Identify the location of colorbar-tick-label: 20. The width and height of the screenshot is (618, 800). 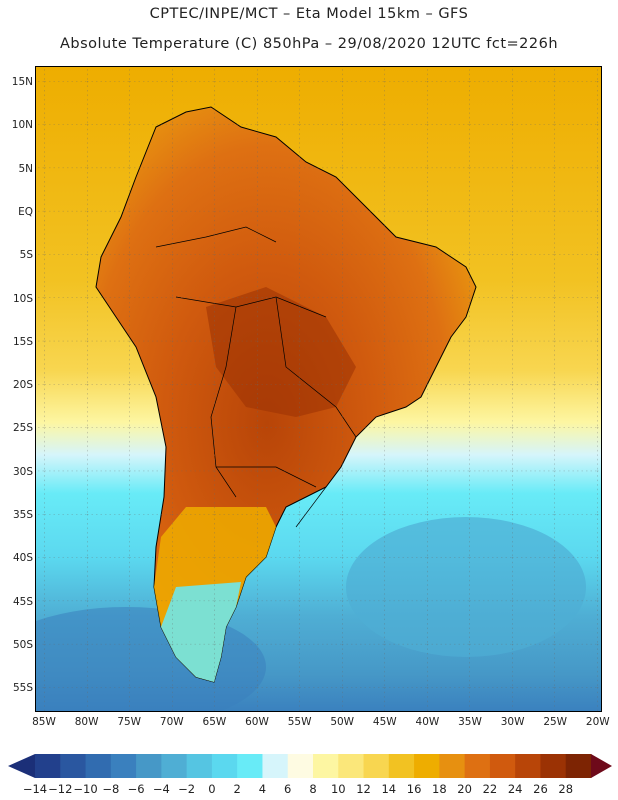
(464, 789).